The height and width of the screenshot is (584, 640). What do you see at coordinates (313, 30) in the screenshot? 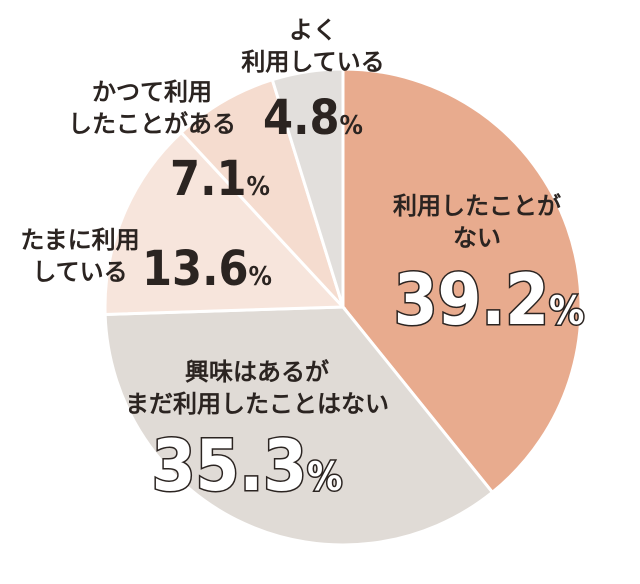
I see `slice-label-5-line-1: よく` at bounding box center [313, 30].